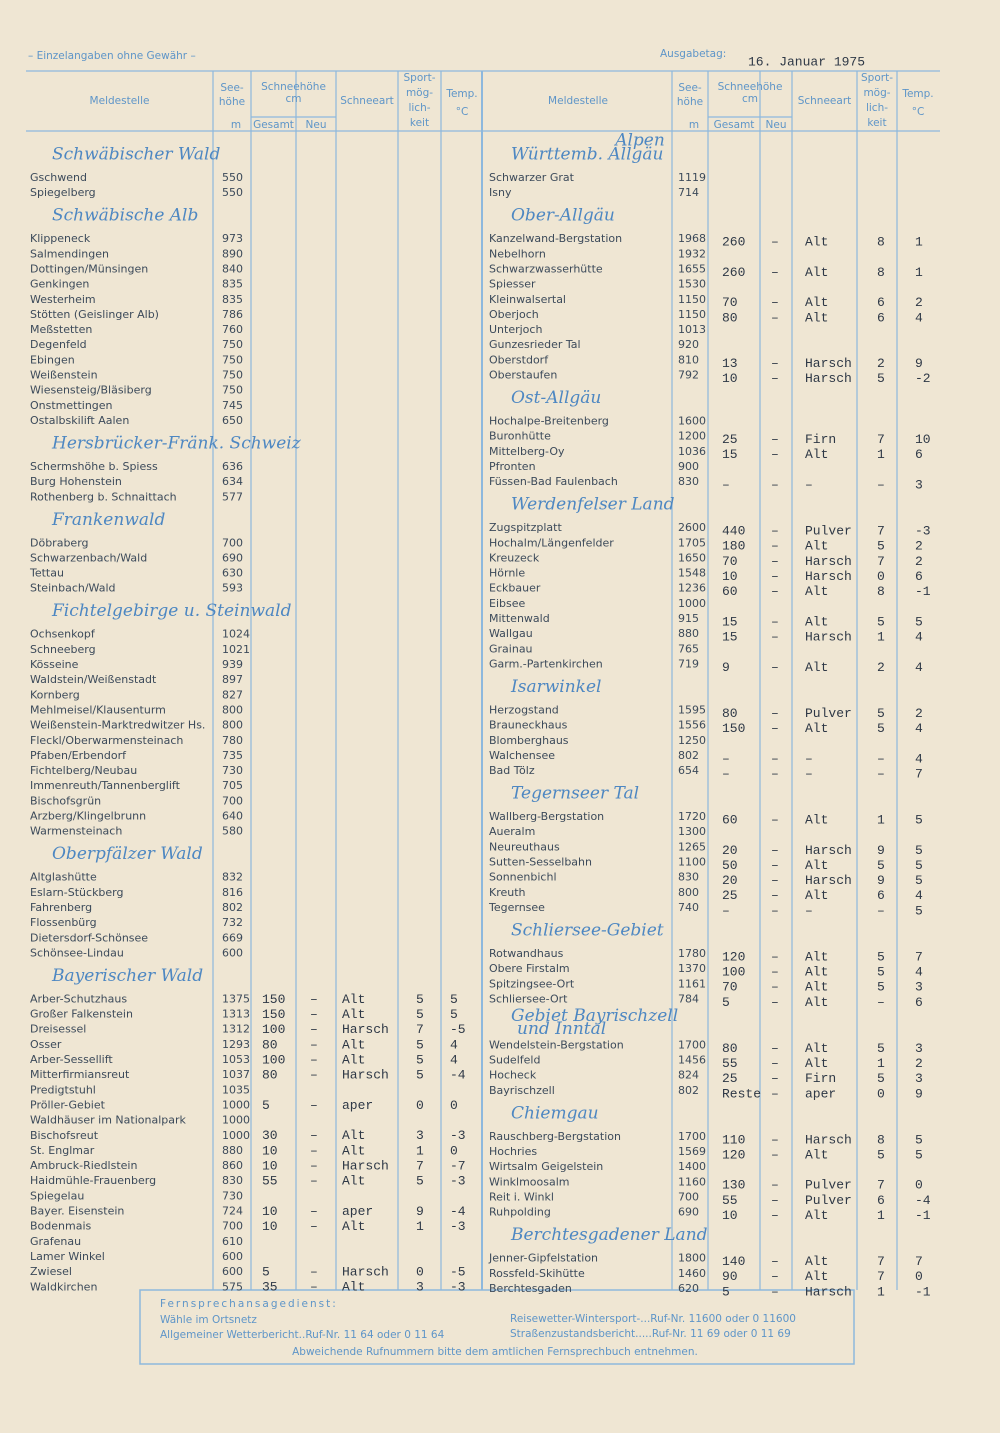 The height and width of the screenshot is (1433, 1000). What do you see at coordinates (692, 238) in the screenshot?
I see `cell-value: 1968` at bounding box center [692, 238].